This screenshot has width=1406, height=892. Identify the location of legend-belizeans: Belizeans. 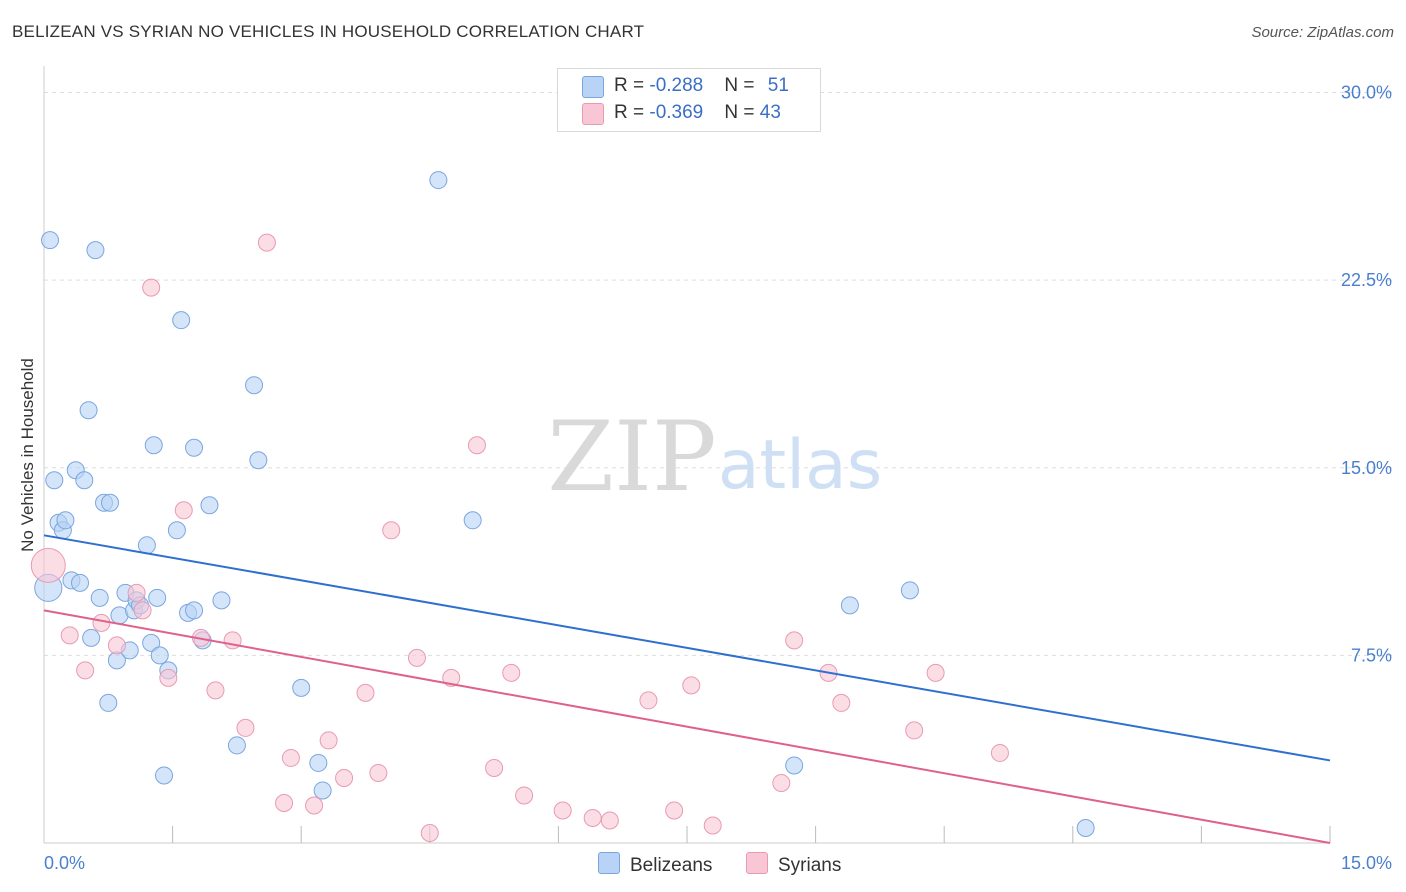
(655, 864).